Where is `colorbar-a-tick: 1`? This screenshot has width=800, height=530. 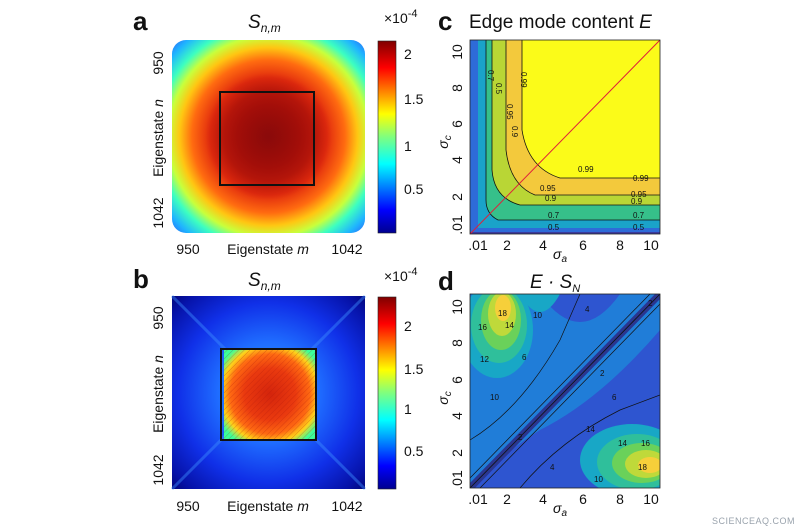 colorbar-a-tick: 1 is located at coordinates (408, 146).